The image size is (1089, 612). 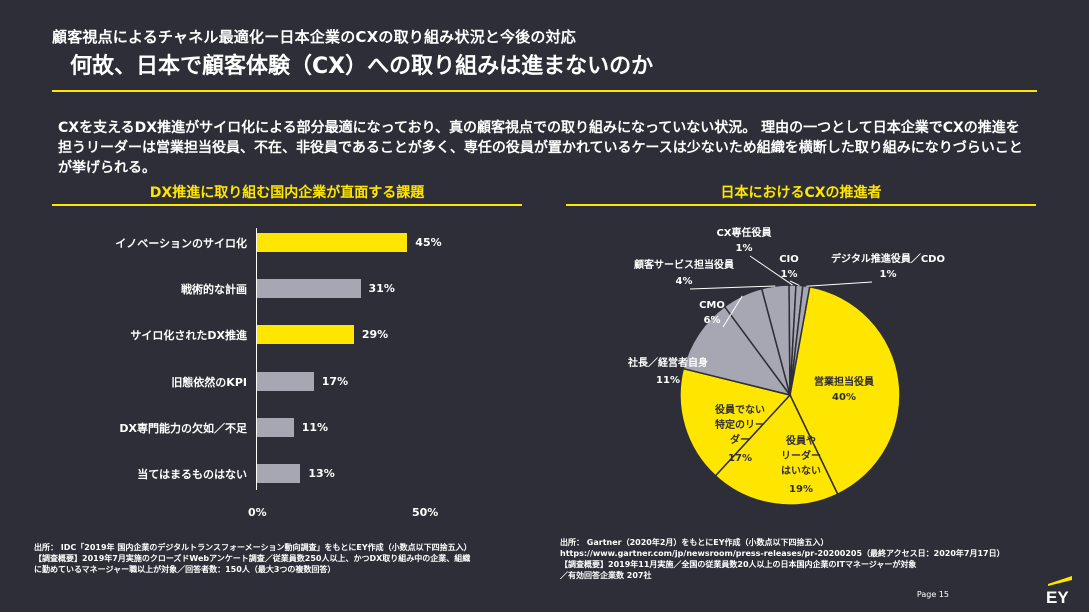 I want to click on bar-category-label: 当てはまるものはない, so click(x=192, y=474).